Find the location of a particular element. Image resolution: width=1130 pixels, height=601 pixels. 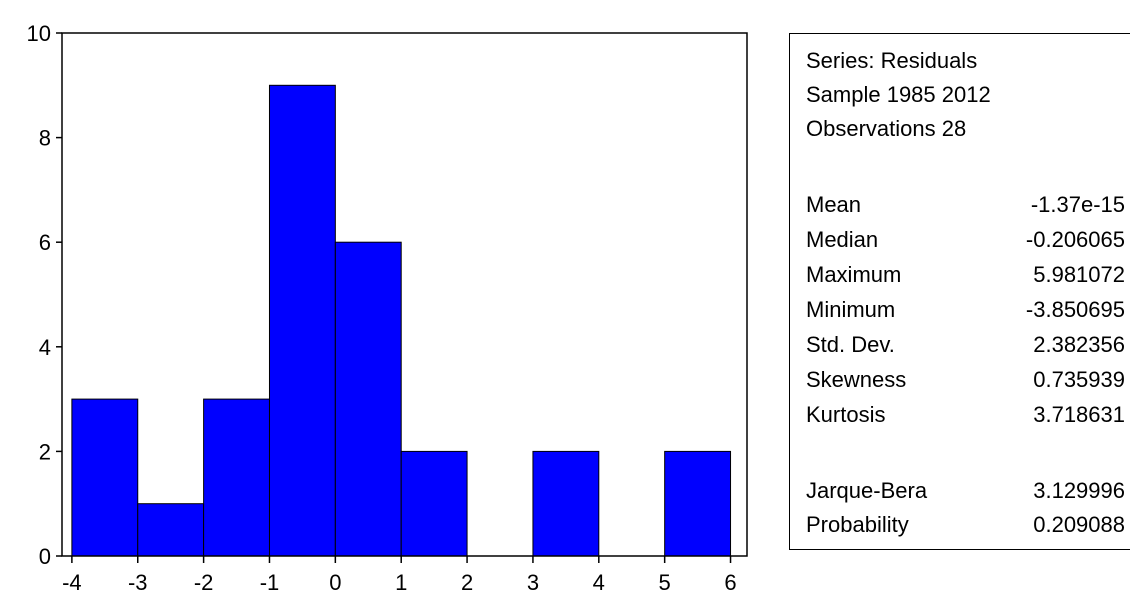

series-name: Series: Residuals is located at coordinates (892, 60).